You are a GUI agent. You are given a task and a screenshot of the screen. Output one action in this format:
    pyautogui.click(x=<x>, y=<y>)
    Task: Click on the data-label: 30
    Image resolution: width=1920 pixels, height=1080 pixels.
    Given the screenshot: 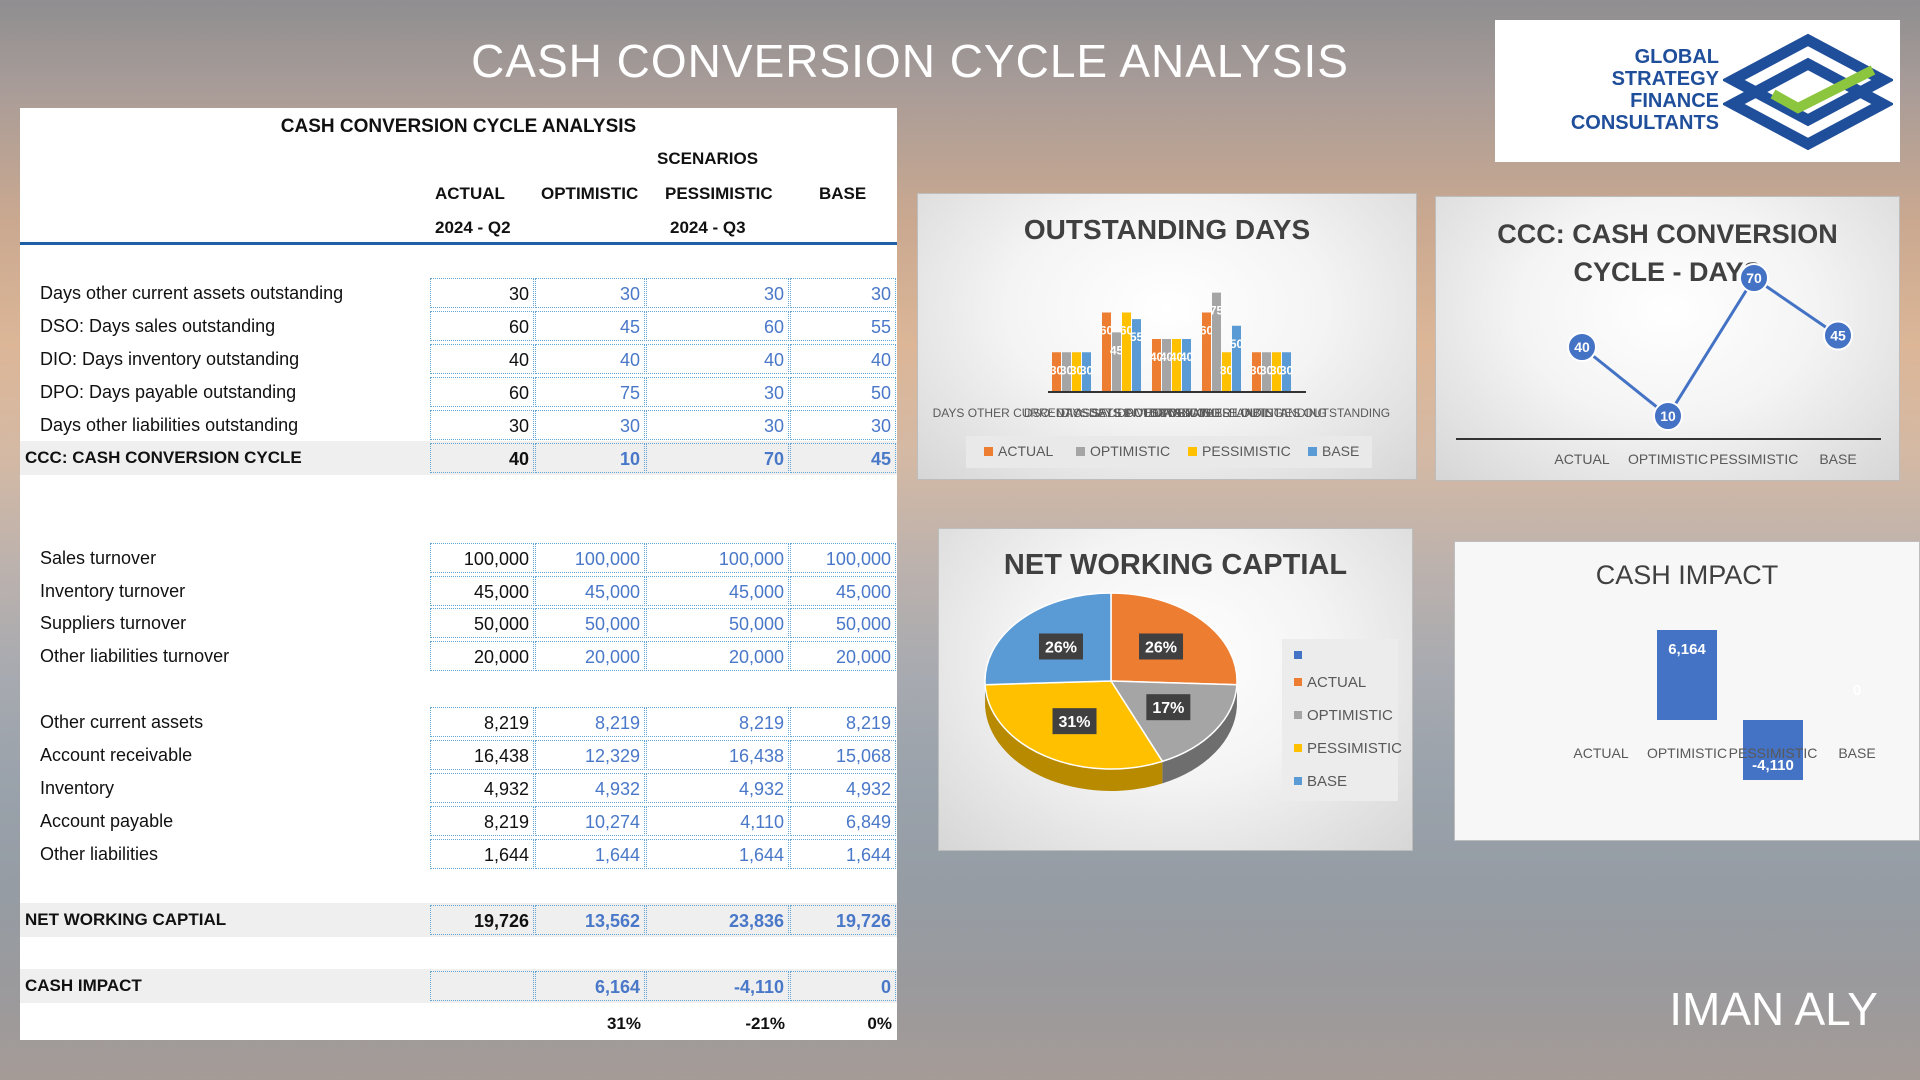 What is the action you would take?
    pyautogui.click(x=1267, y=370)
    